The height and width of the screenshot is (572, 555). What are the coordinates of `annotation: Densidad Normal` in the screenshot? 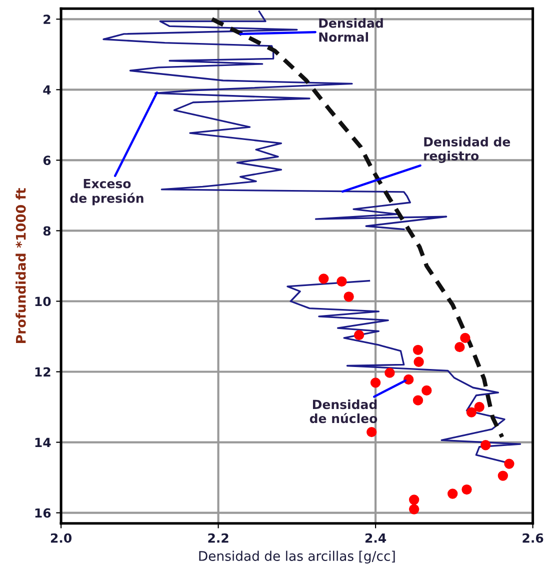 It's located at (351, 30).